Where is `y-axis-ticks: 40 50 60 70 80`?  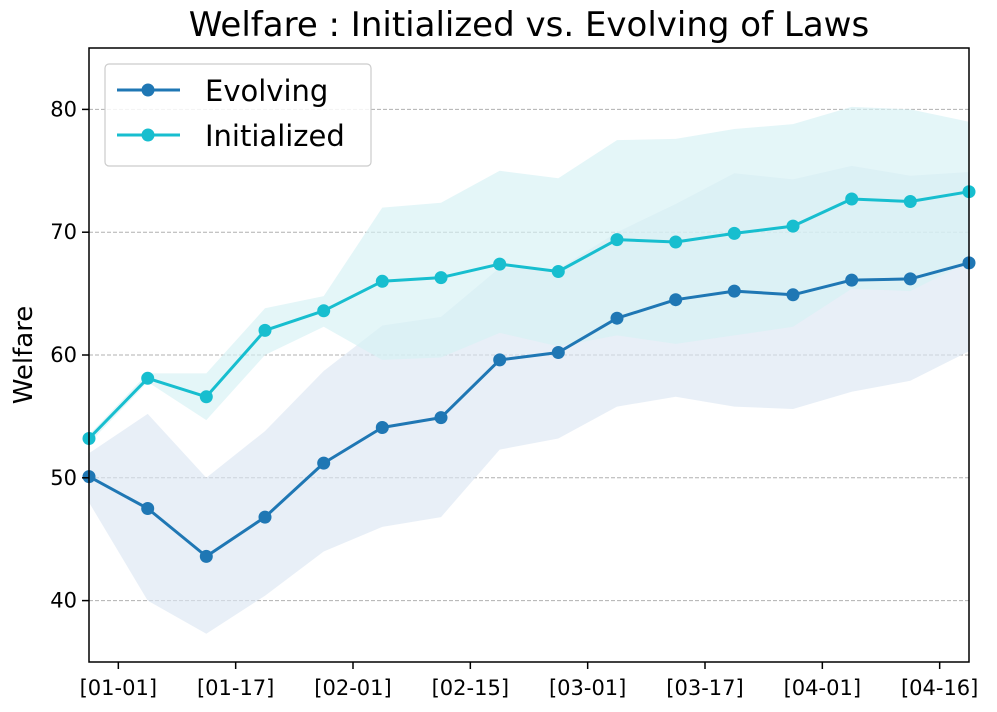
y-axis-ticks: 40 50 60 70 80 is located at coordinates (69, 355).